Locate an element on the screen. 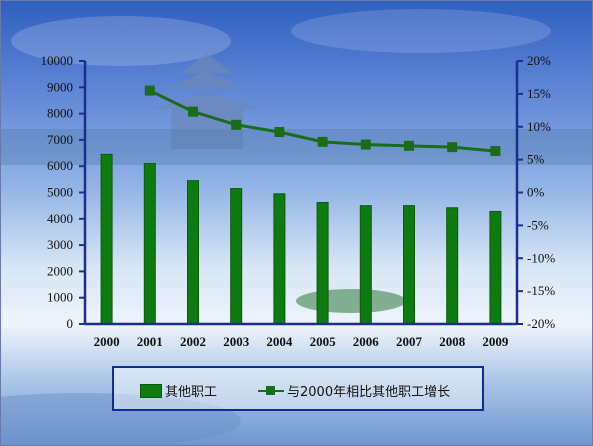  left-tick-label: 7000 is located at coordinates (60, 139).